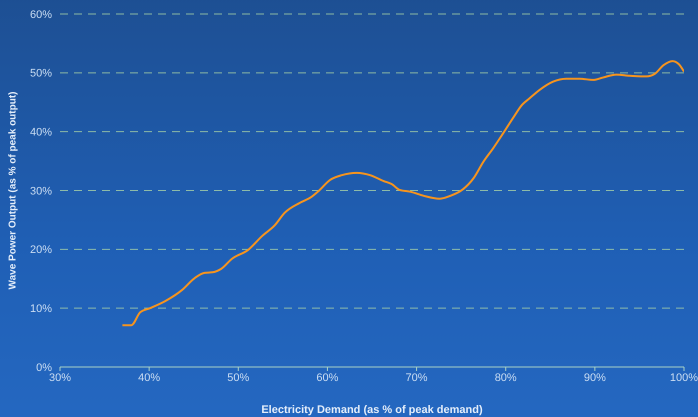 The width and height of the screenshot is (698, 417). Describe the element at coordinates (372, 410) in the screenshot. I see `x-axis-title: Electricity Demand (as % of peak demand)` at that location.